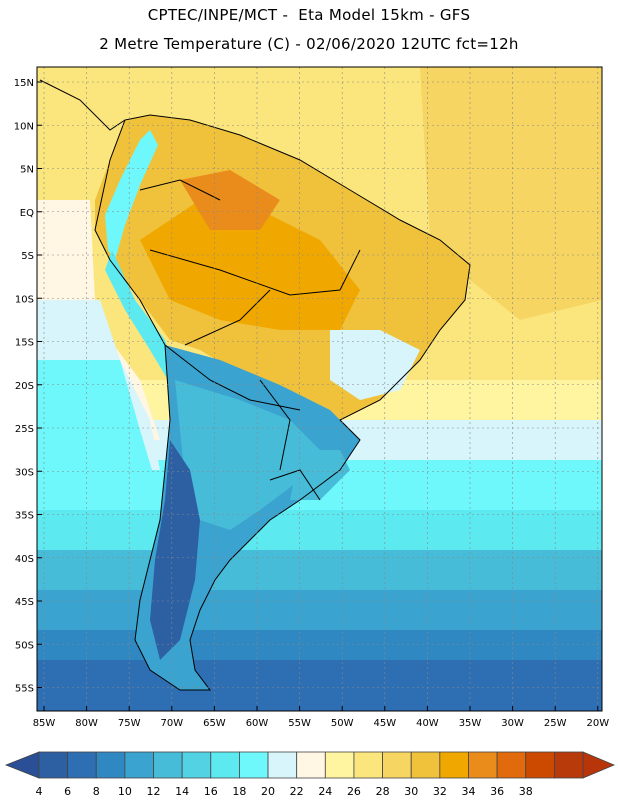 Image resolution: width=618 pixels, height=800 pixels. Describe the element at coordinates (427, 723) in the screenshot. I see `lon-label: 40W` at that location.